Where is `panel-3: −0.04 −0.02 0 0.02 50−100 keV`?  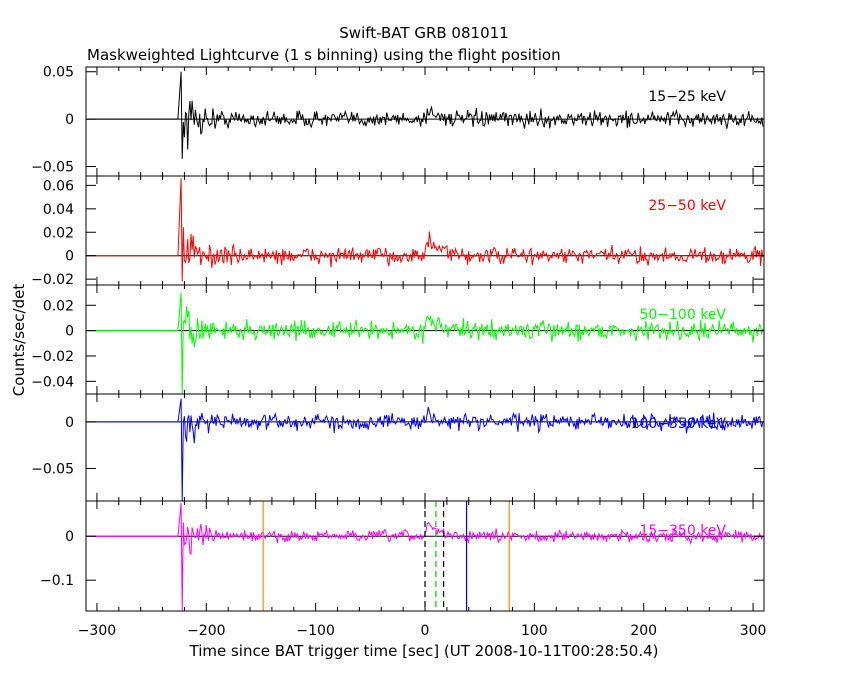 panel-3: −0.04 −0.02 0 0.02 50−100 keV is located at coordinates (398, 339).